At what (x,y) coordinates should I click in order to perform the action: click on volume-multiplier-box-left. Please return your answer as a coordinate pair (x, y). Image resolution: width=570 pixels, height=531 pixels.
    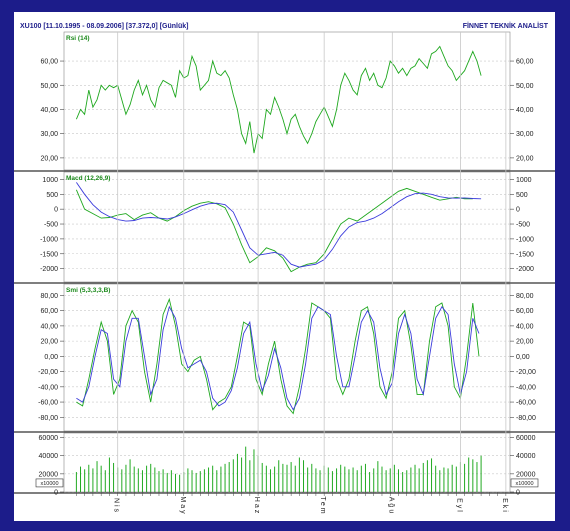
    Looking at the image, I should click on (49, 483).